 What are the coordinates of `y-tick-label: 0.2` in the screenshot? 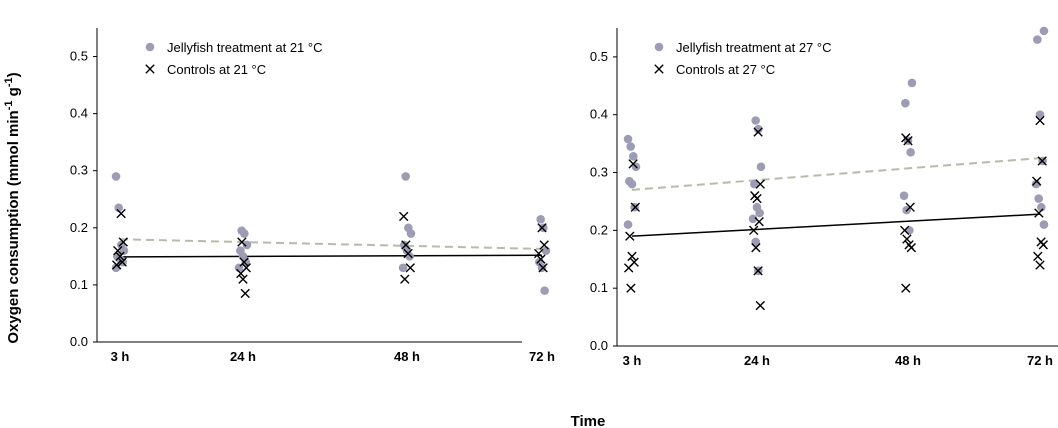 It's located at (599, 229).